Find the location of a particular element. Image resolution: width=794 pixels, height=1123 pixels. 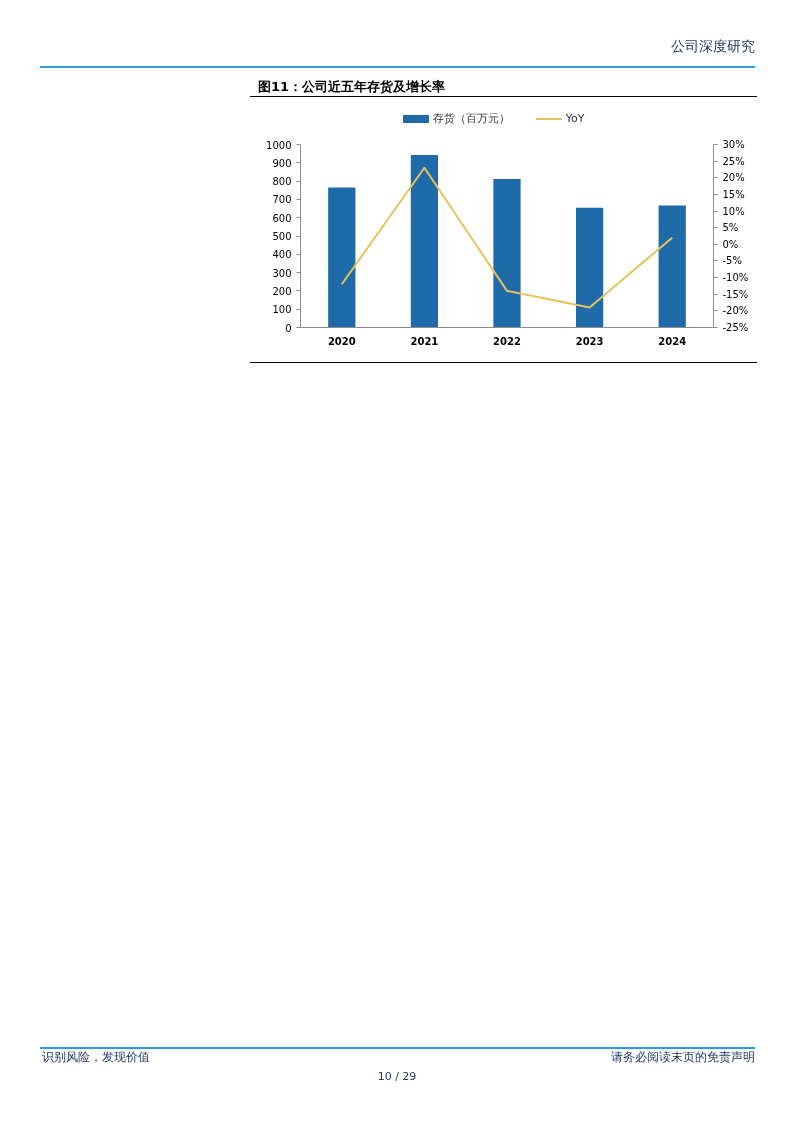

y-tick-label: 400 is located at coordinates (282, 255).